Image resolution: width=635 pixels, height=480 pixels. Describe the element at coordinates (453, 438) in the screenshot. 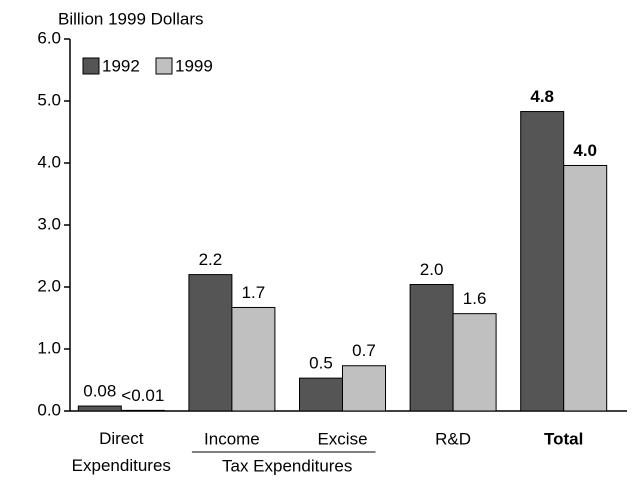

I see `x-tick-label: R&D` at that location.